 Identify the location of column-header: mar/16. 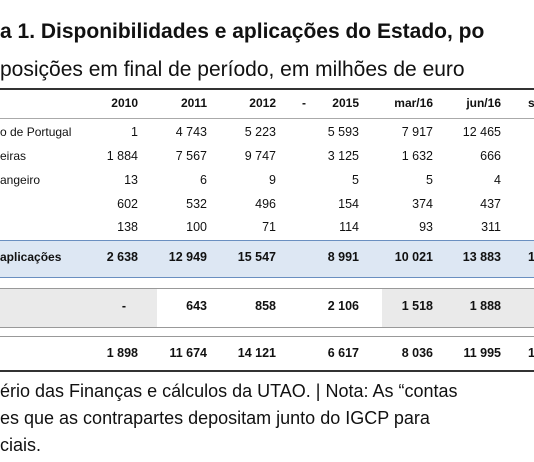
(413, 103).